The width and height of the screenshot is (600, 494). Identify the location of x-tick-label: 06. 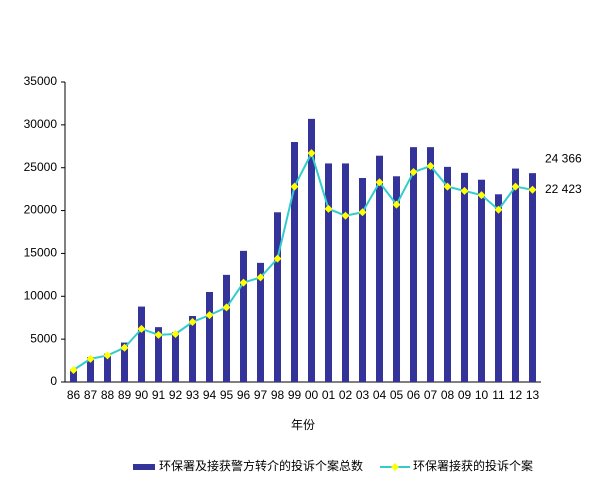
(414, 395).